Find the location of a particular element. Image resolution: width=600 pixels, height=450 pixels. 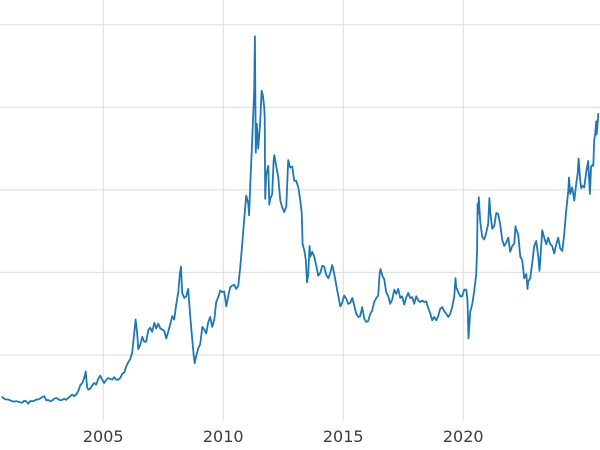

x-tick-label: 2010 is located at coordinates (223, 436).